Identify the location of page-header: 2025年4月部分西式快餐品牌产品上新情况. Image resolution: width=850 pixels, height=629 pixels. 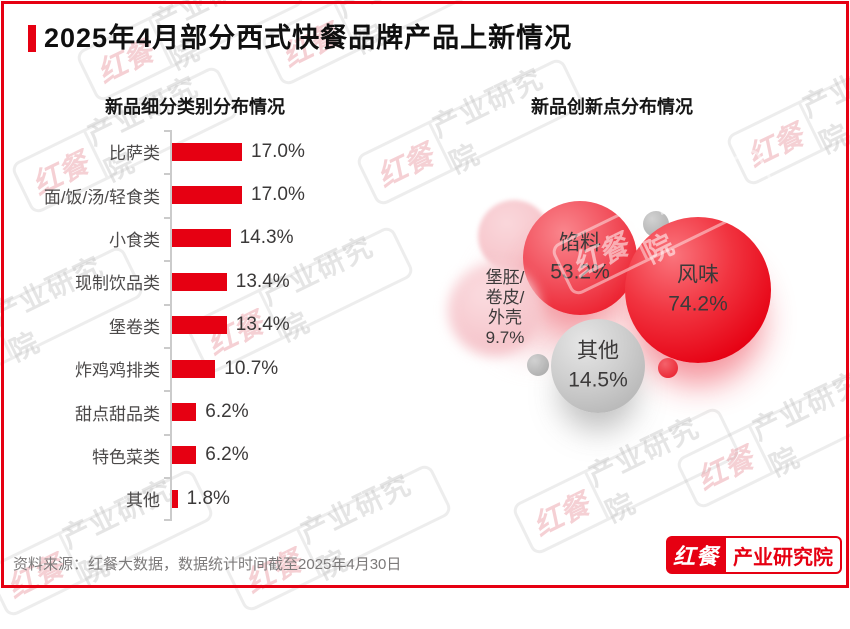
(300, 38).